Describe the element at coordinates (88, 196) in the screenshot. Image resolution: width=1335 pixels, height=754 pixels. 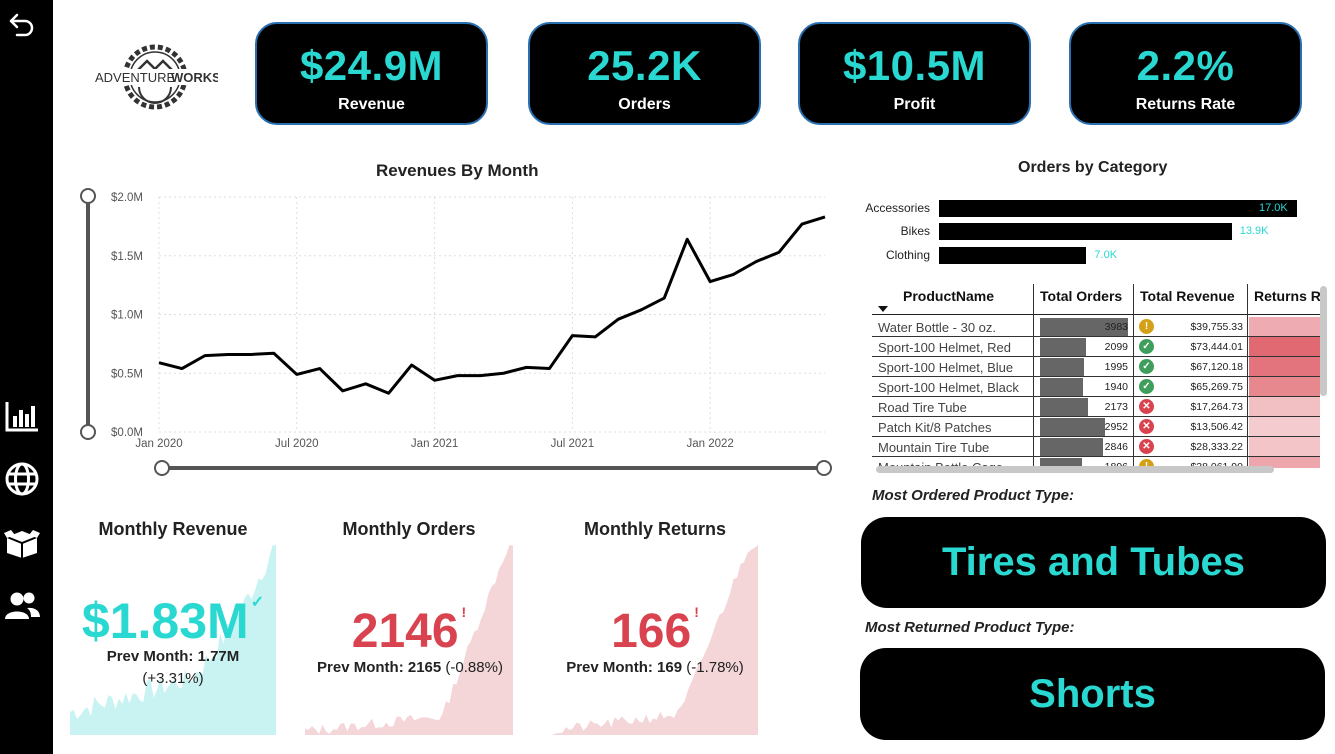
I see `y-zoom-slider-handle-top` at that location.